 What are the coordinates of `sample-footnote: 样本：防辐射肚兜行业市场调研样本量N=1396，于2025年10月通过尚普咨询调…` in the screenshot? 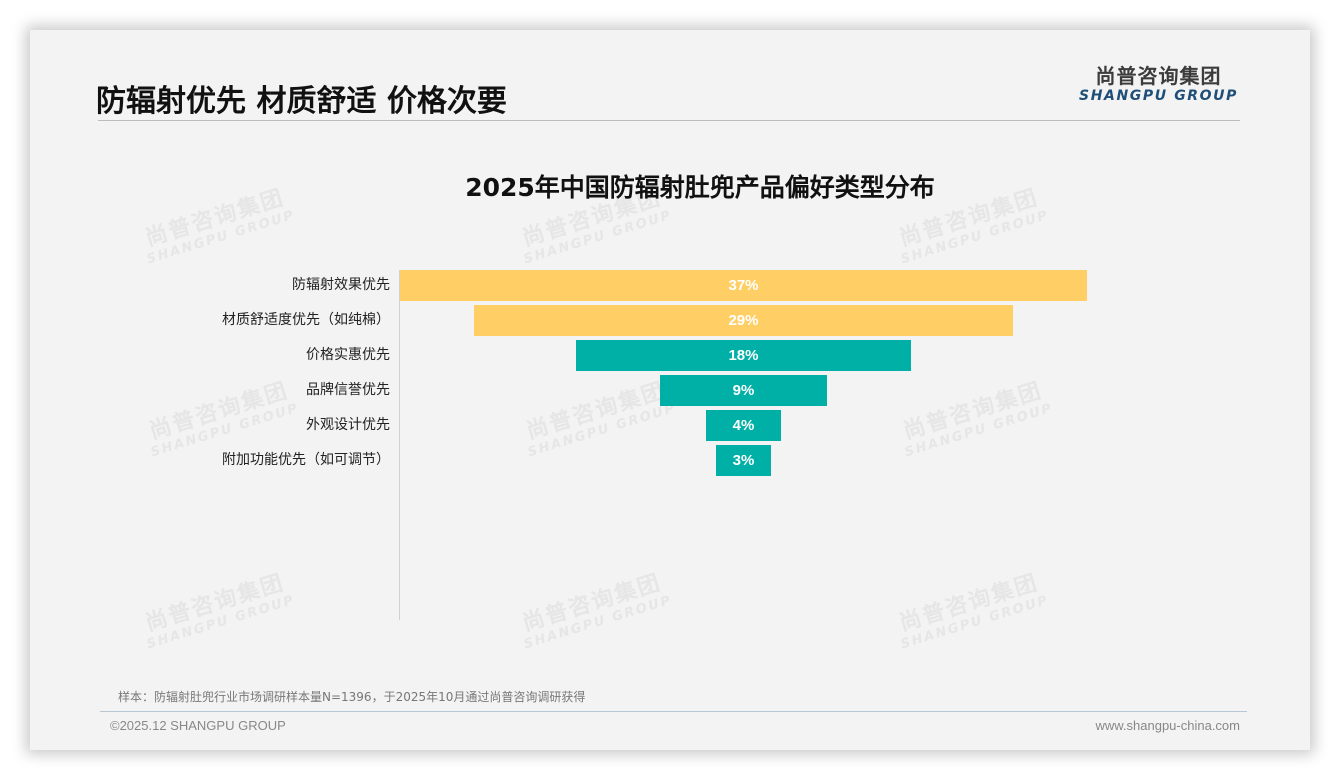 It's located at (352, 697).